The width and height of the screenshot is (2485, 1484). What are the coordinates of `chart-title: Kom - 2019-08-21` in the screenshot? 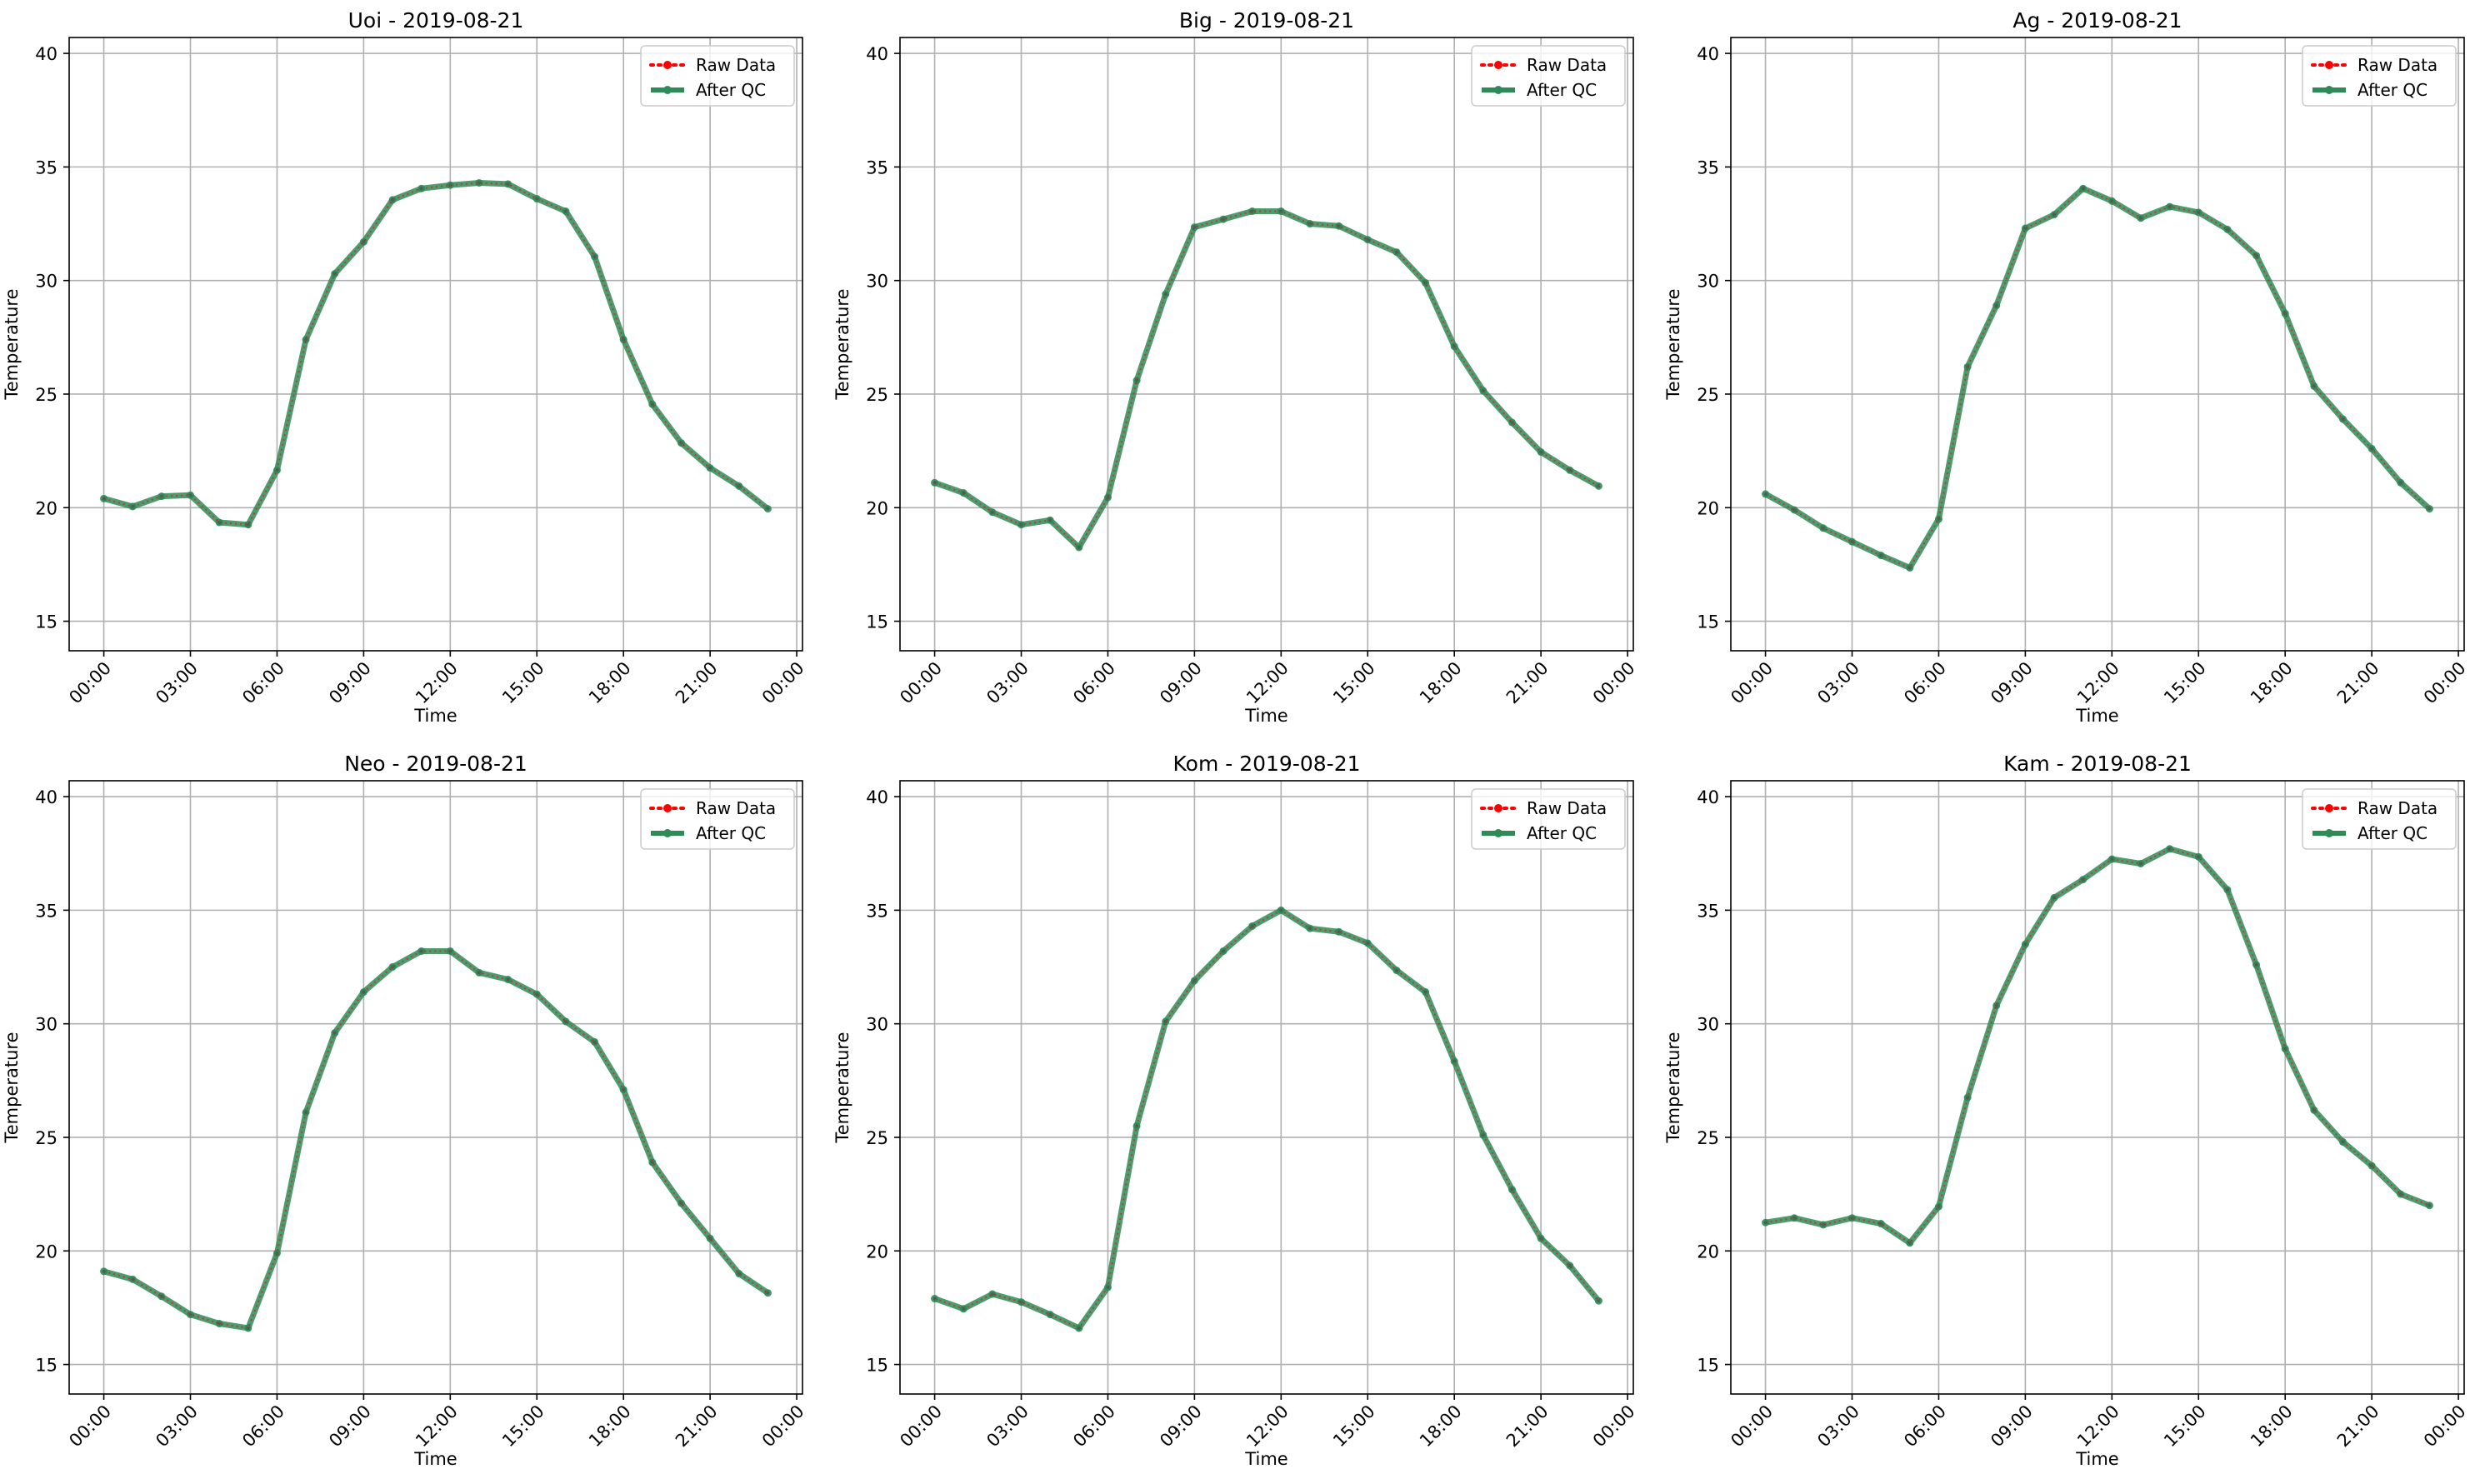 It's located at (1267, 764).